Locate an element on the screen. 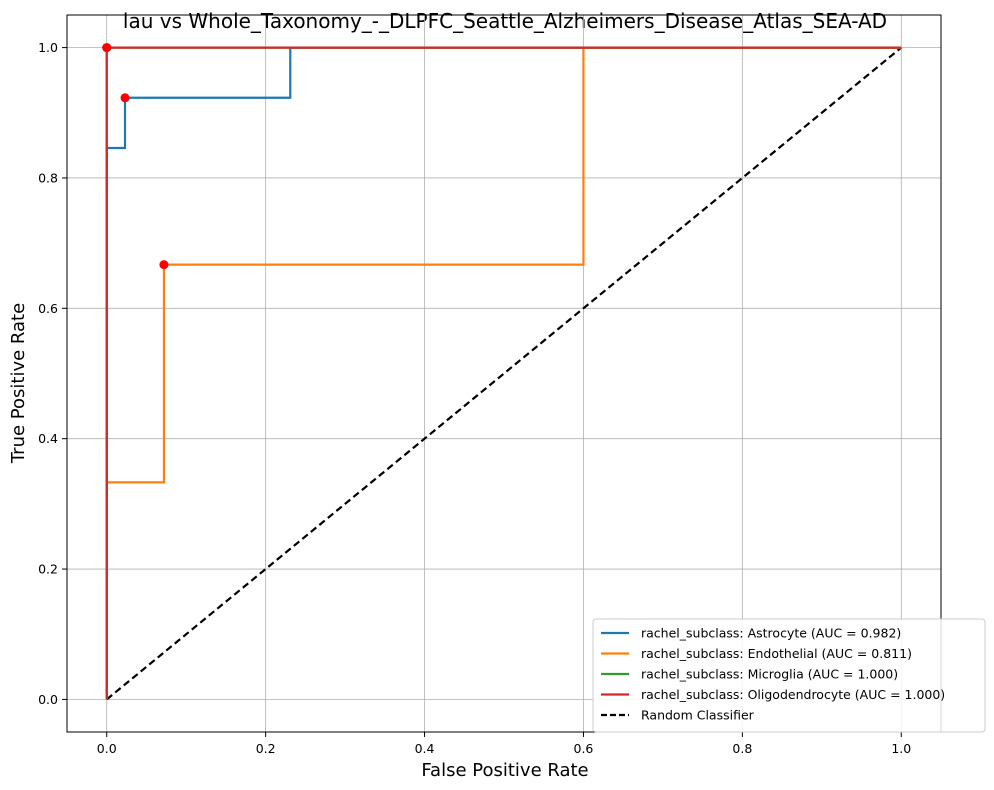 The width and height of the screenshot is (994, 790). y-tick-label: 0.6 is located at coordinates (48, 308).